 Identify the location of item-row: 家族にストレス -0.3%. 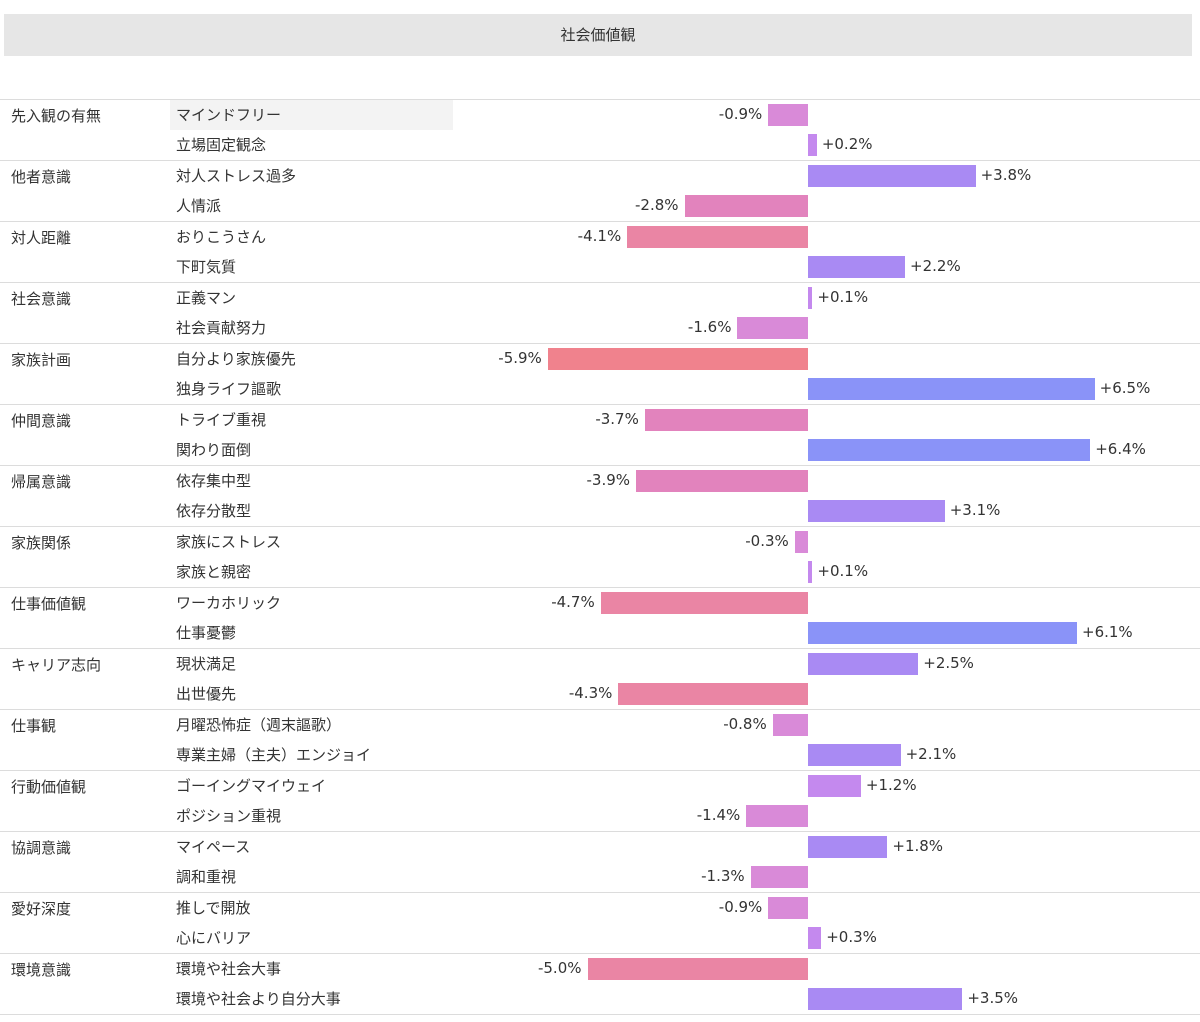
(600, 542).